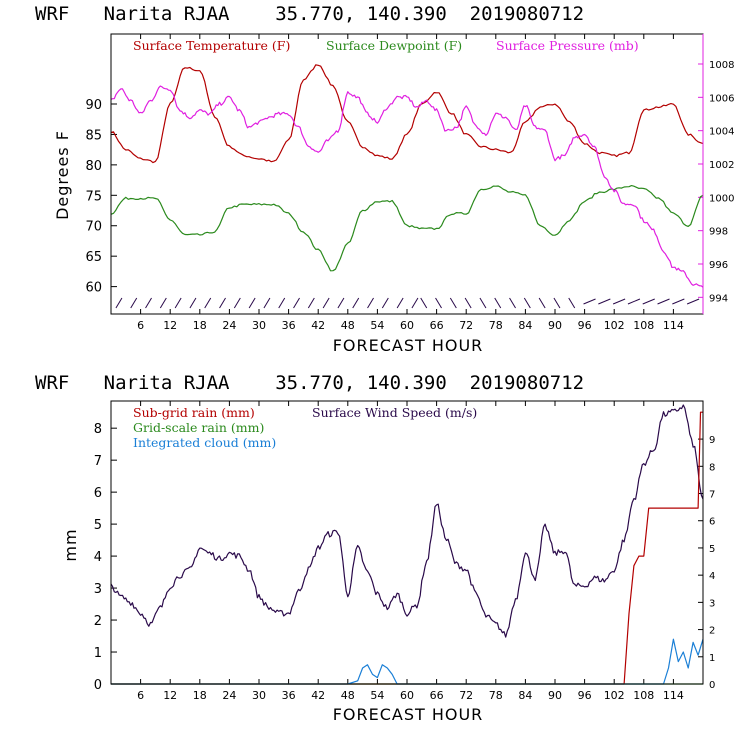 Image resolution: width=740 pixels, height=740 pixels. What do you see at coordinates (712, 495) in the screenshot?
I see `right-tick-label: 7` at bounding box center [712, 495].